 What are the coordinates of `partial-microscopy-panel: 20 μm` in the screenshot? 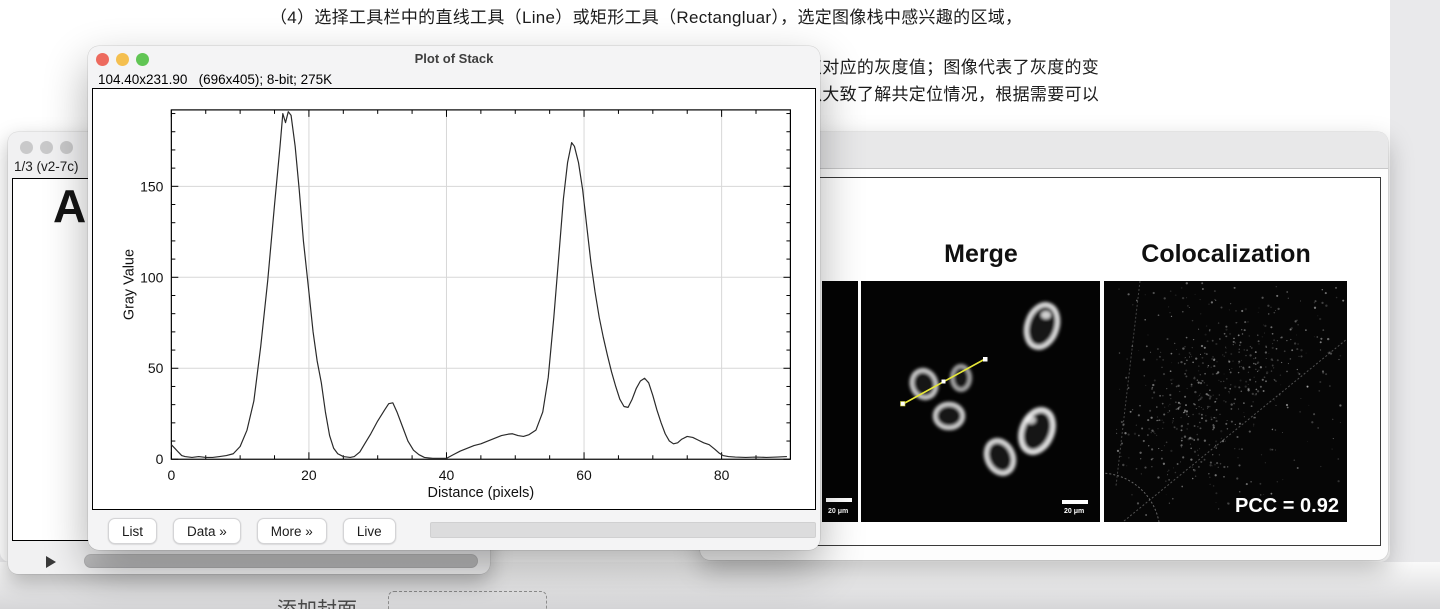 It's located at (840, 401).